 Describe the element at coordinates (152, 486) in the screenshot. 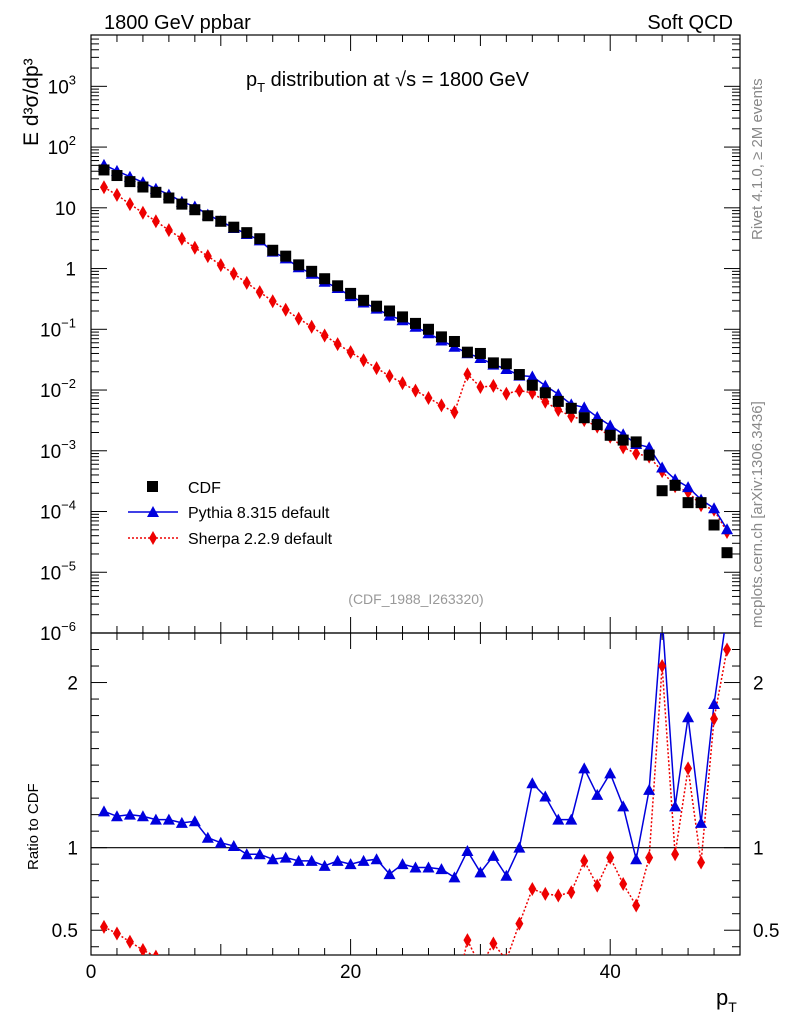

I see `legend-marker-cdf` at that location.